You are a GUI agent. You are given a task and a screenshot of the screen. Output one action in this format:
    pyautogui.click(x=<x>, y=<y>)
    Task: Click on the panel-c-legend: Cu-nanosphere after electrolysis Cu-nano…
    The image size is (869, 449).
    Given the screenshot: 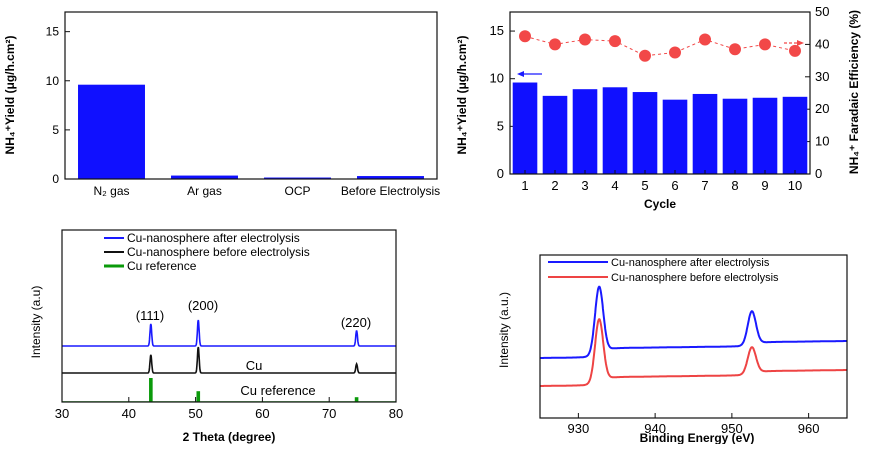 What is the action you would take?
    pyautogui.click(x=207, y=252)
    